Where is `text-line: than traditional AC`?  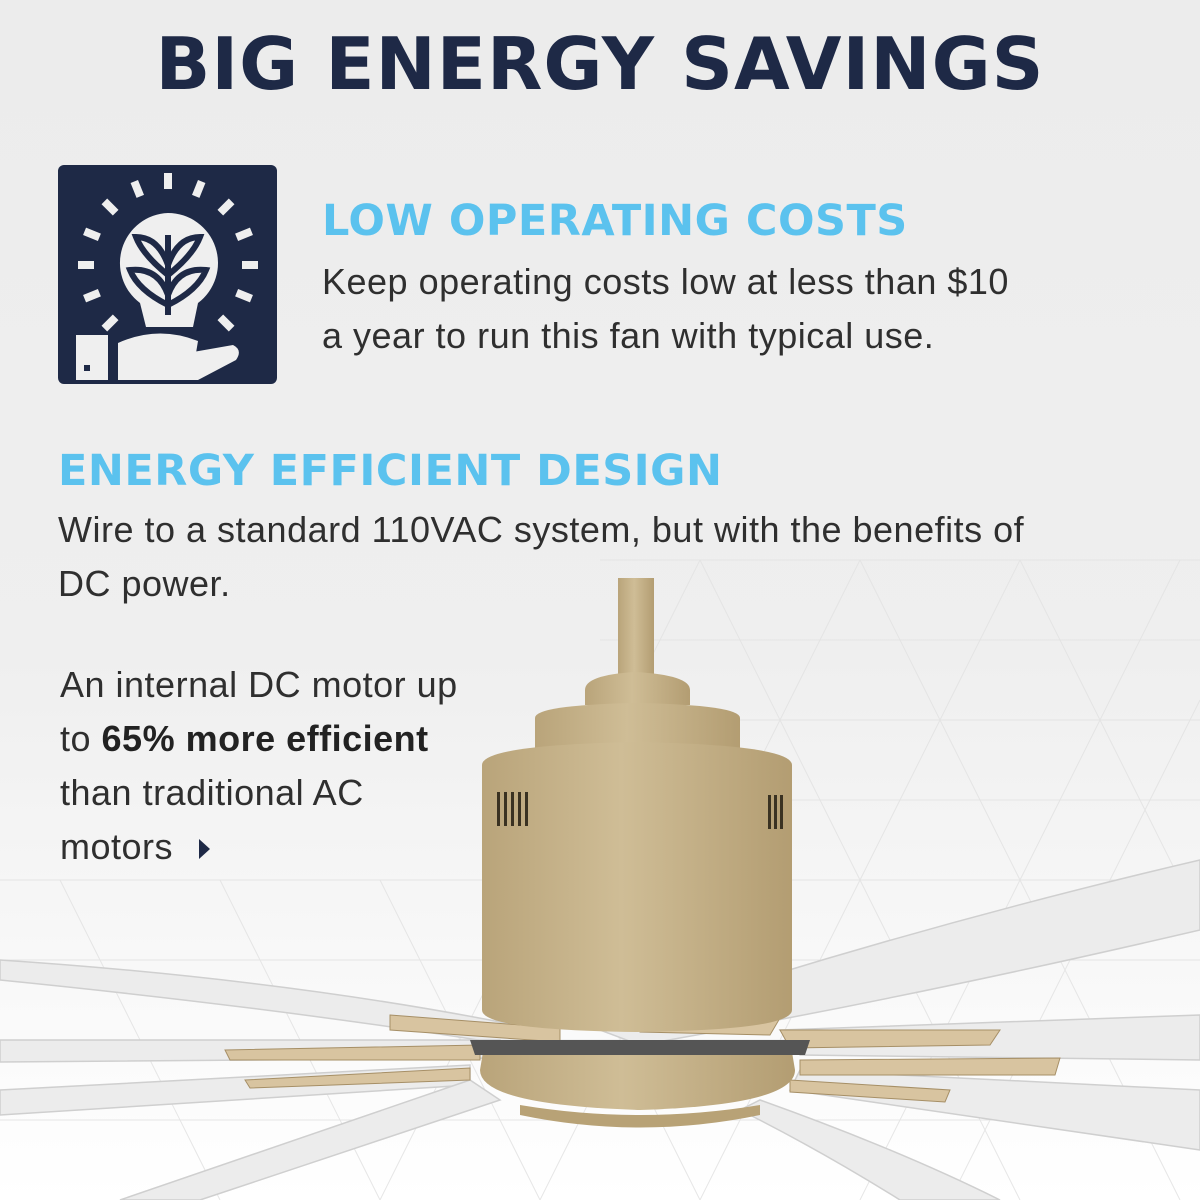
text-line: than traditional AC is located at coordinates (212, 792).